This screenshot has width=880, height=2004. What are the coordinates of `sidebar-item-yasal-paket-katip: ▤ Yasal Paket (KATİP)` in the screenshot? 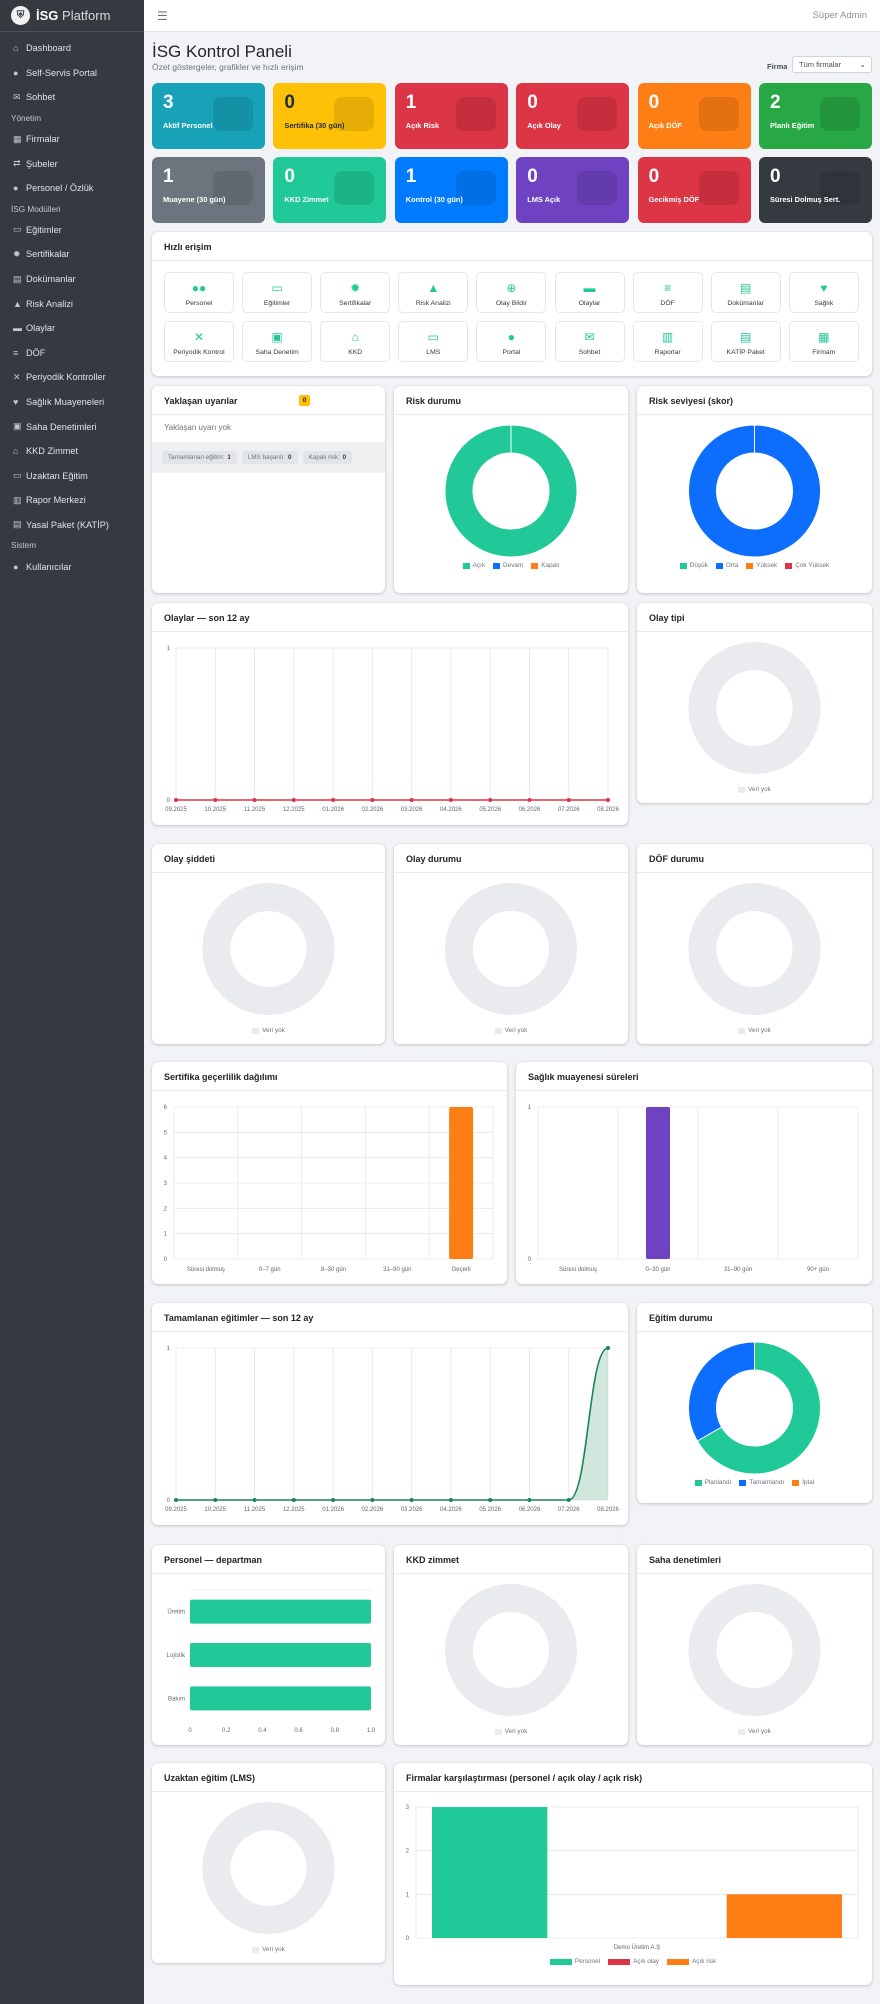 It's located at (72, 525).